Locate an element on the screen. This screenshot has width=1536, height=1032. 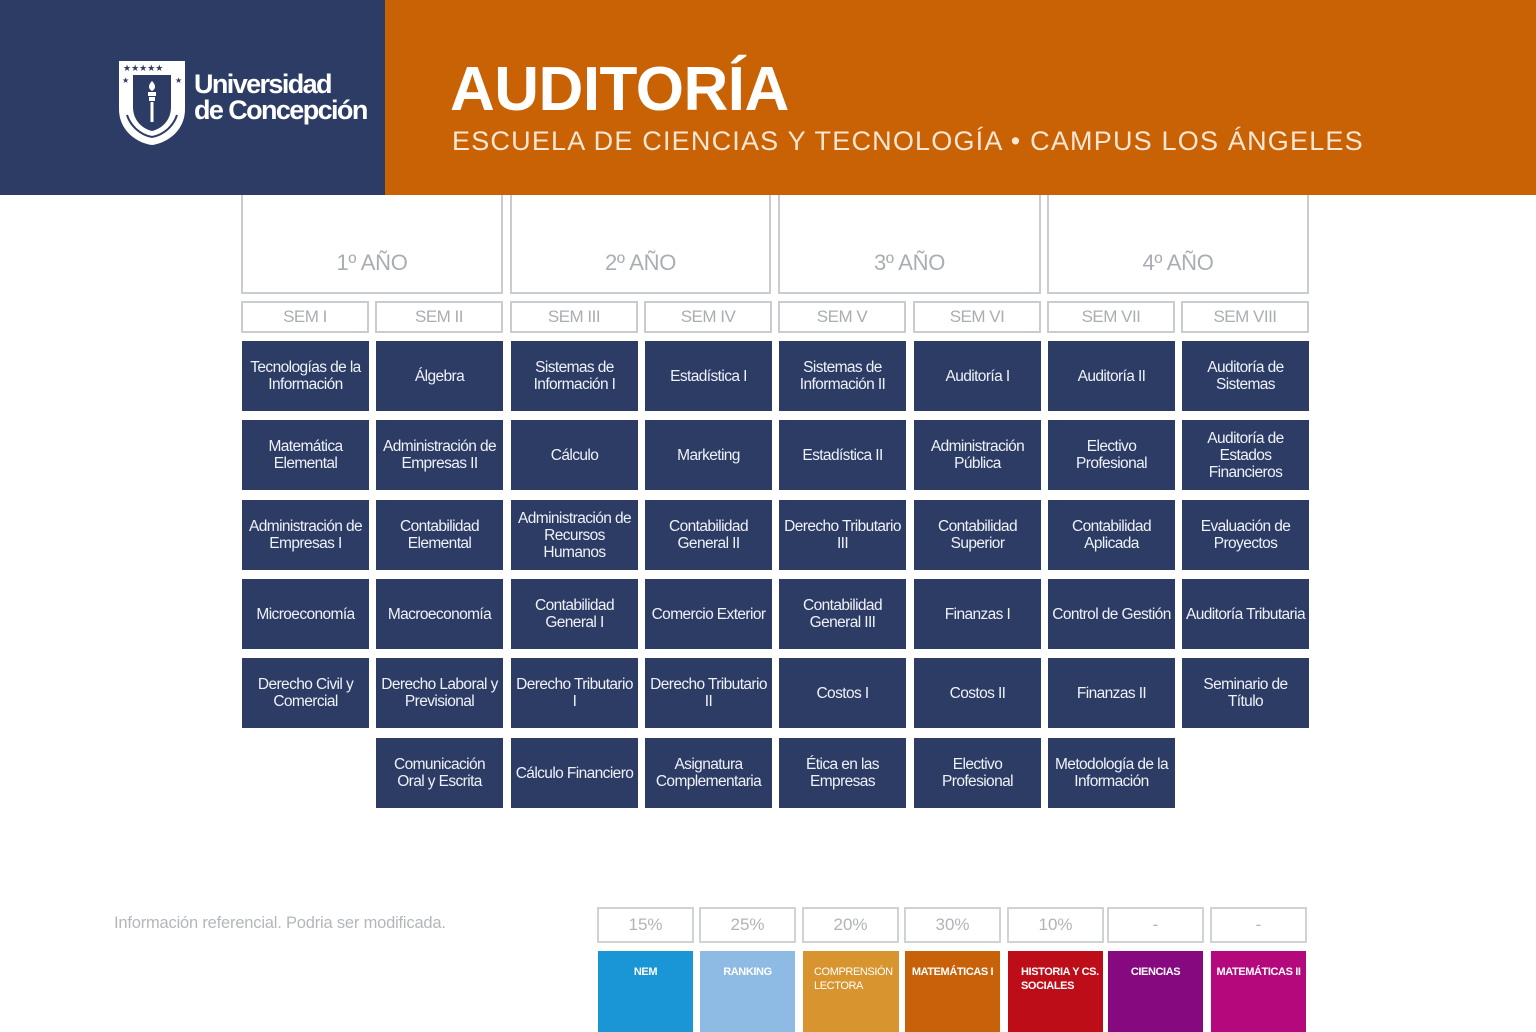
course-card: Ética en las Empresas is located at coordinates (842, 773).